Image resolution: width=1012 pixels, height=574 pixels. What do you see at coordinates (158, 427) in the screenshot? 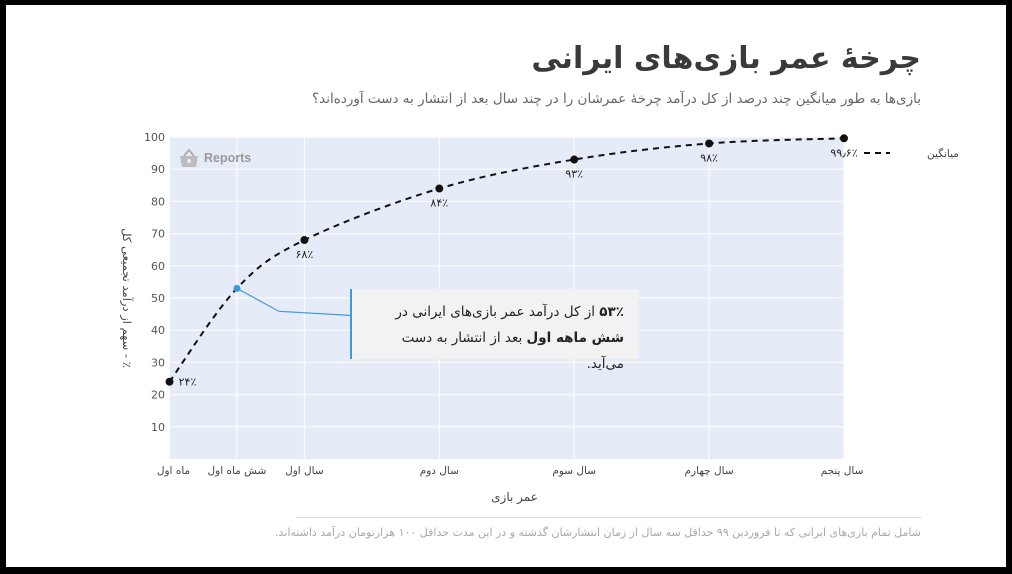
I see `y-tick-label: 10` at bounding box center [158, 427].